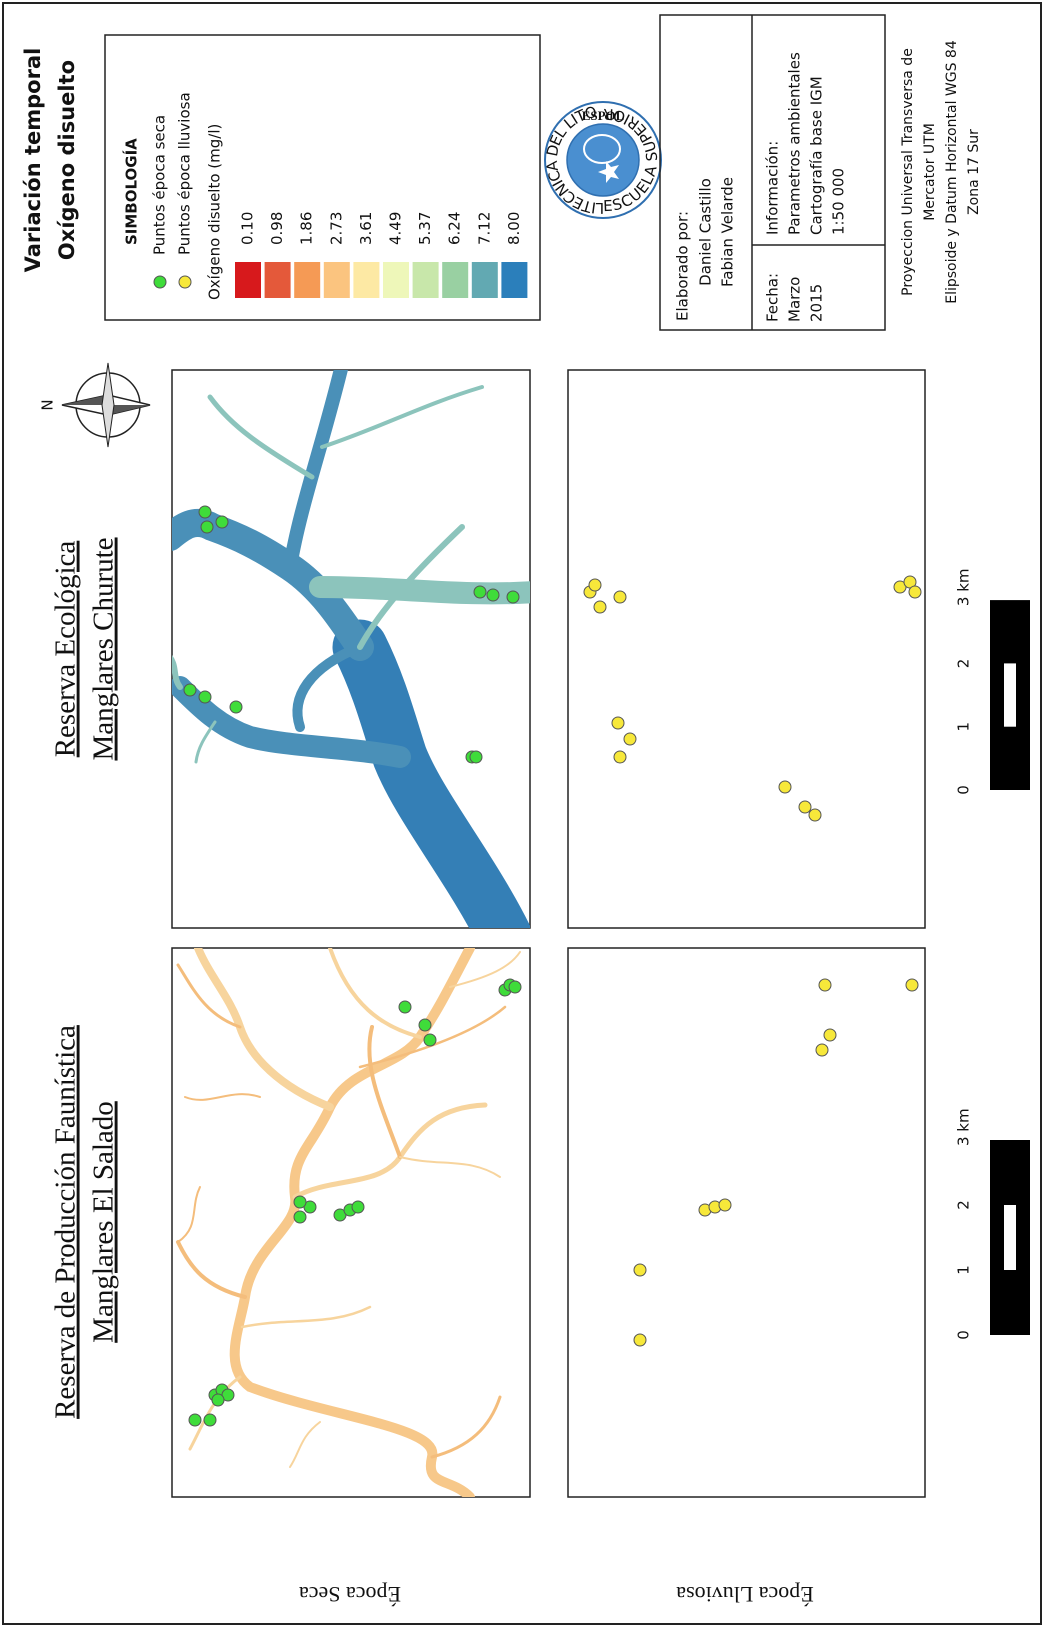 The image size is (1044, 1627). Describe the element at coordinates (185, 282) in the screenshot. I see `legend-point` at that location.